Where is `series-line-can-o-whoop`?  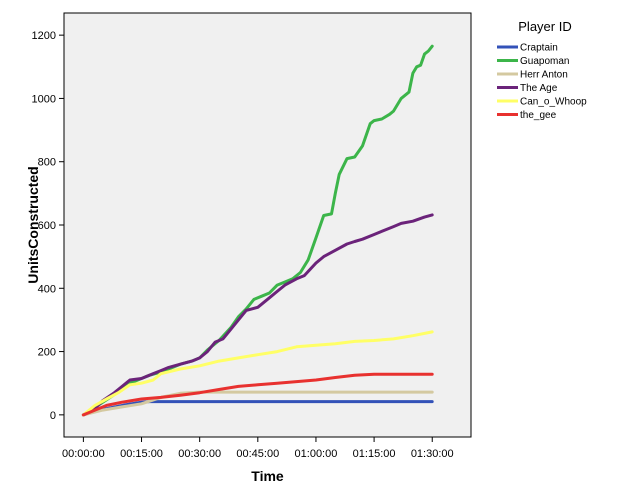
series-line-can-o-whoop is located at coordinates (257, 373).